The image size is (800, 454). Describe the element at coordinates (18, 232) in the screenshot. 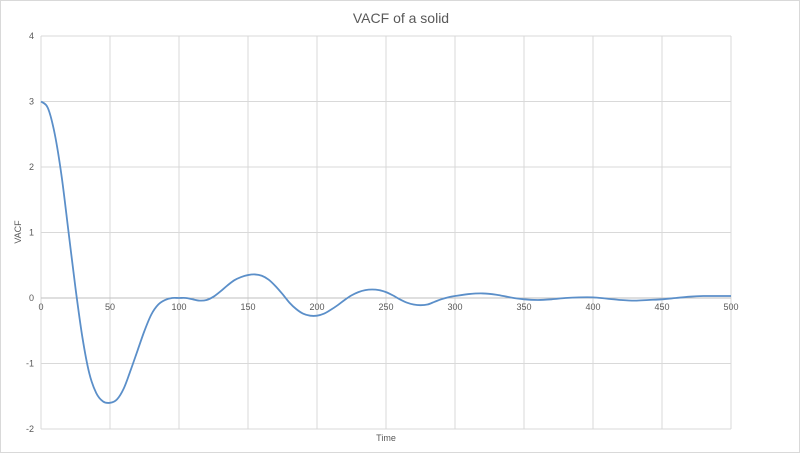

I see `y-axis-title: VACF` at that location.